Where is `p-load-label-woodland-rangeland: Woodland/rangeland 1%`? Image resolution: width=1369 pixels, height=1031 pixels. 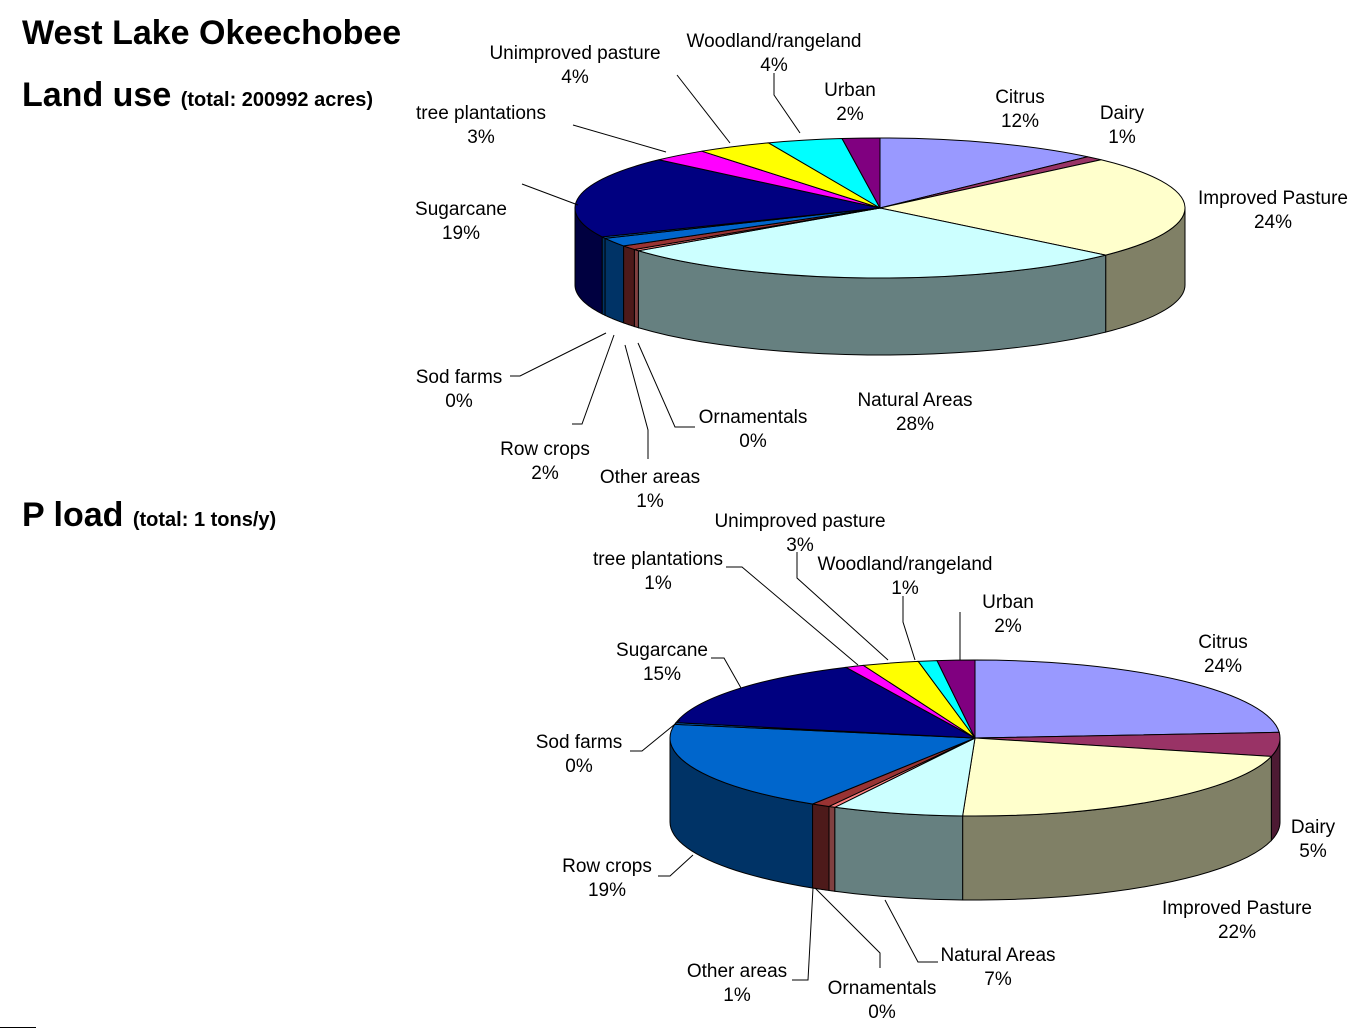
p-load-label-woodland-rangeland: Woodland/rangeland 1% is located at coordinates (904, 576).